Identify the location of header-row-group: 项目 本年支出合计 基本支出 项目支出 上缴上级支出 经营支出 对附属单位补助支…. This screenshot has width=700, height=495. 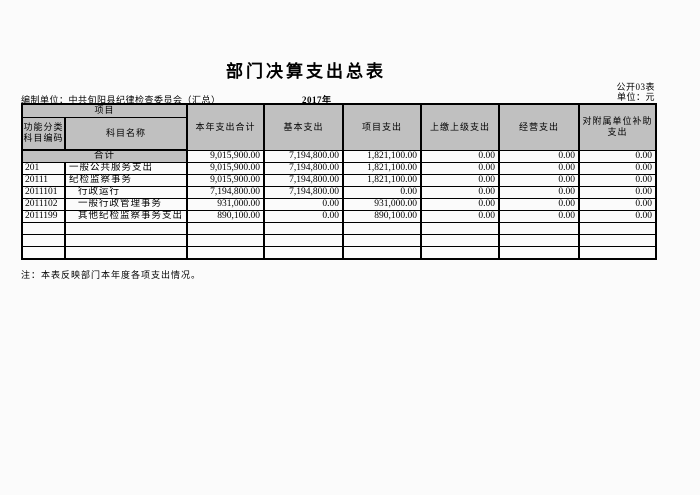
(339, 127).